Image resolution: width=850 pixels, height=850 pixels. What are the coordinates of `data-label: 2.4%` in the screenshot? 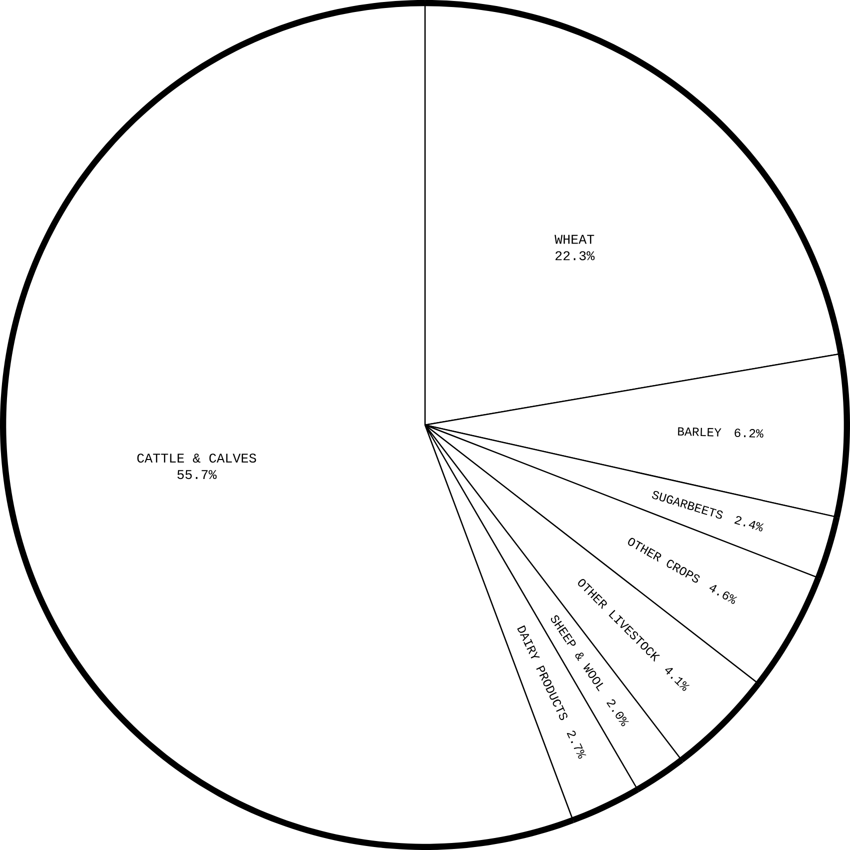 It's located at (749, 524).